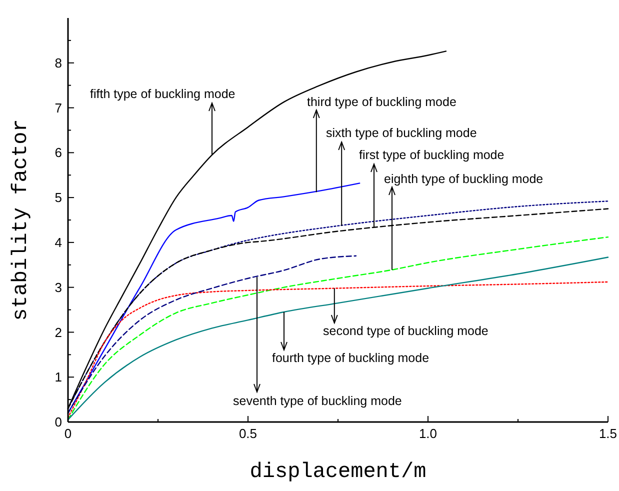 Image resolution: width=619 pixels, height=491 pixels. I want to click on annotation: fourth type of buckling mode, so click(351, 358).